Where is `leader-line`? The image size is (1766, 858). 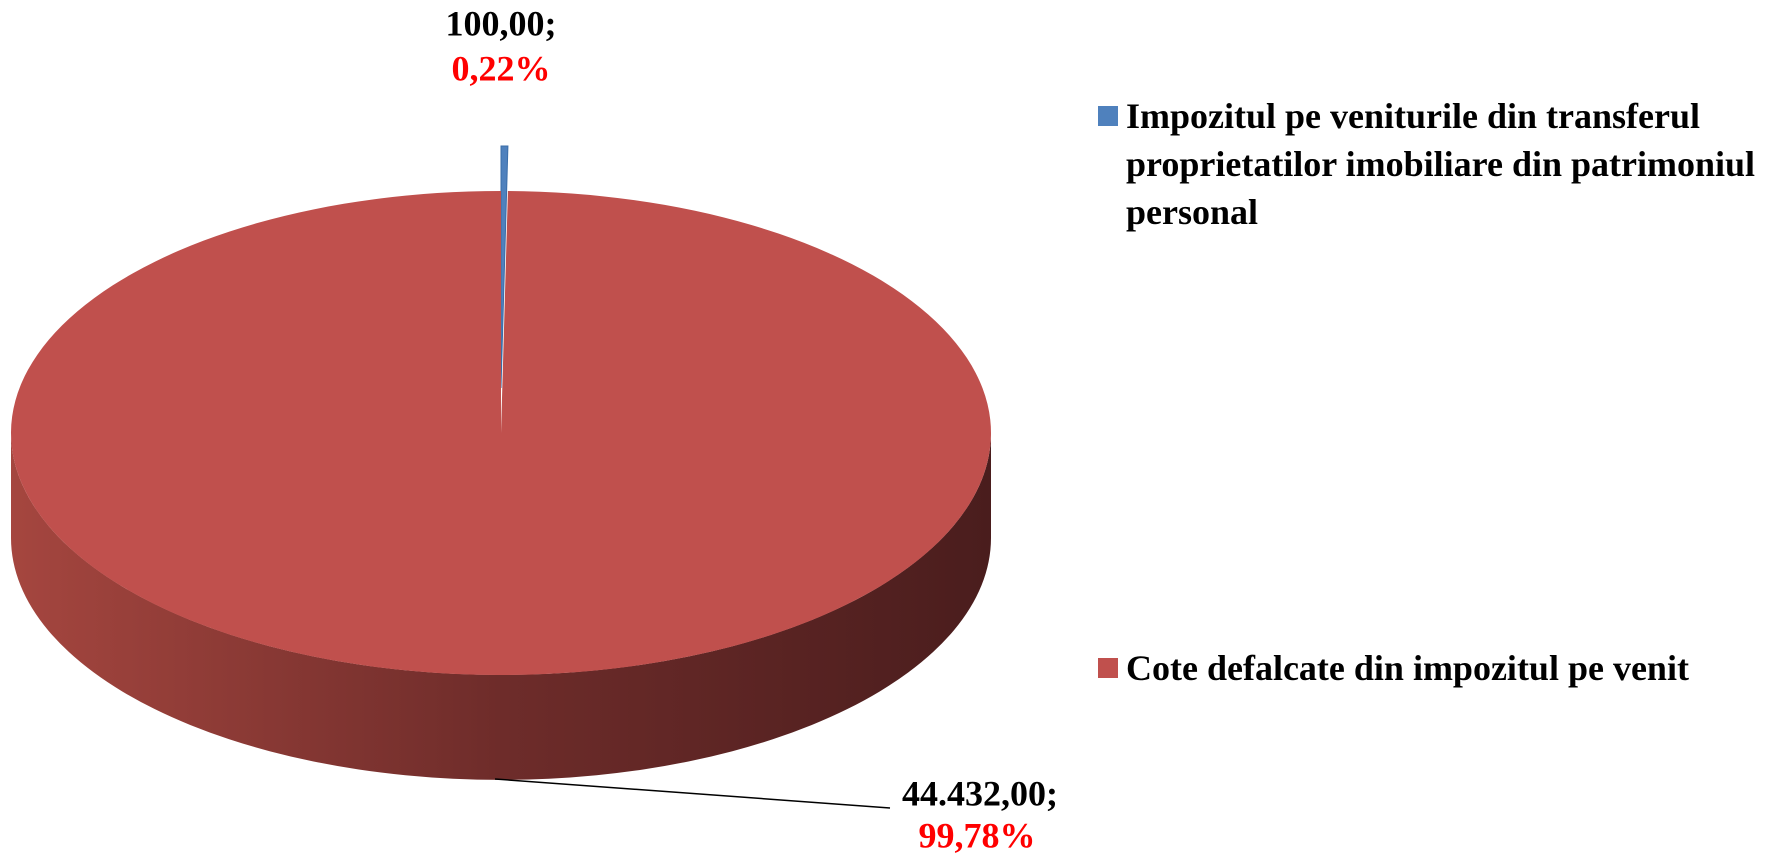 leader-line is located at coordinates (692, 793).